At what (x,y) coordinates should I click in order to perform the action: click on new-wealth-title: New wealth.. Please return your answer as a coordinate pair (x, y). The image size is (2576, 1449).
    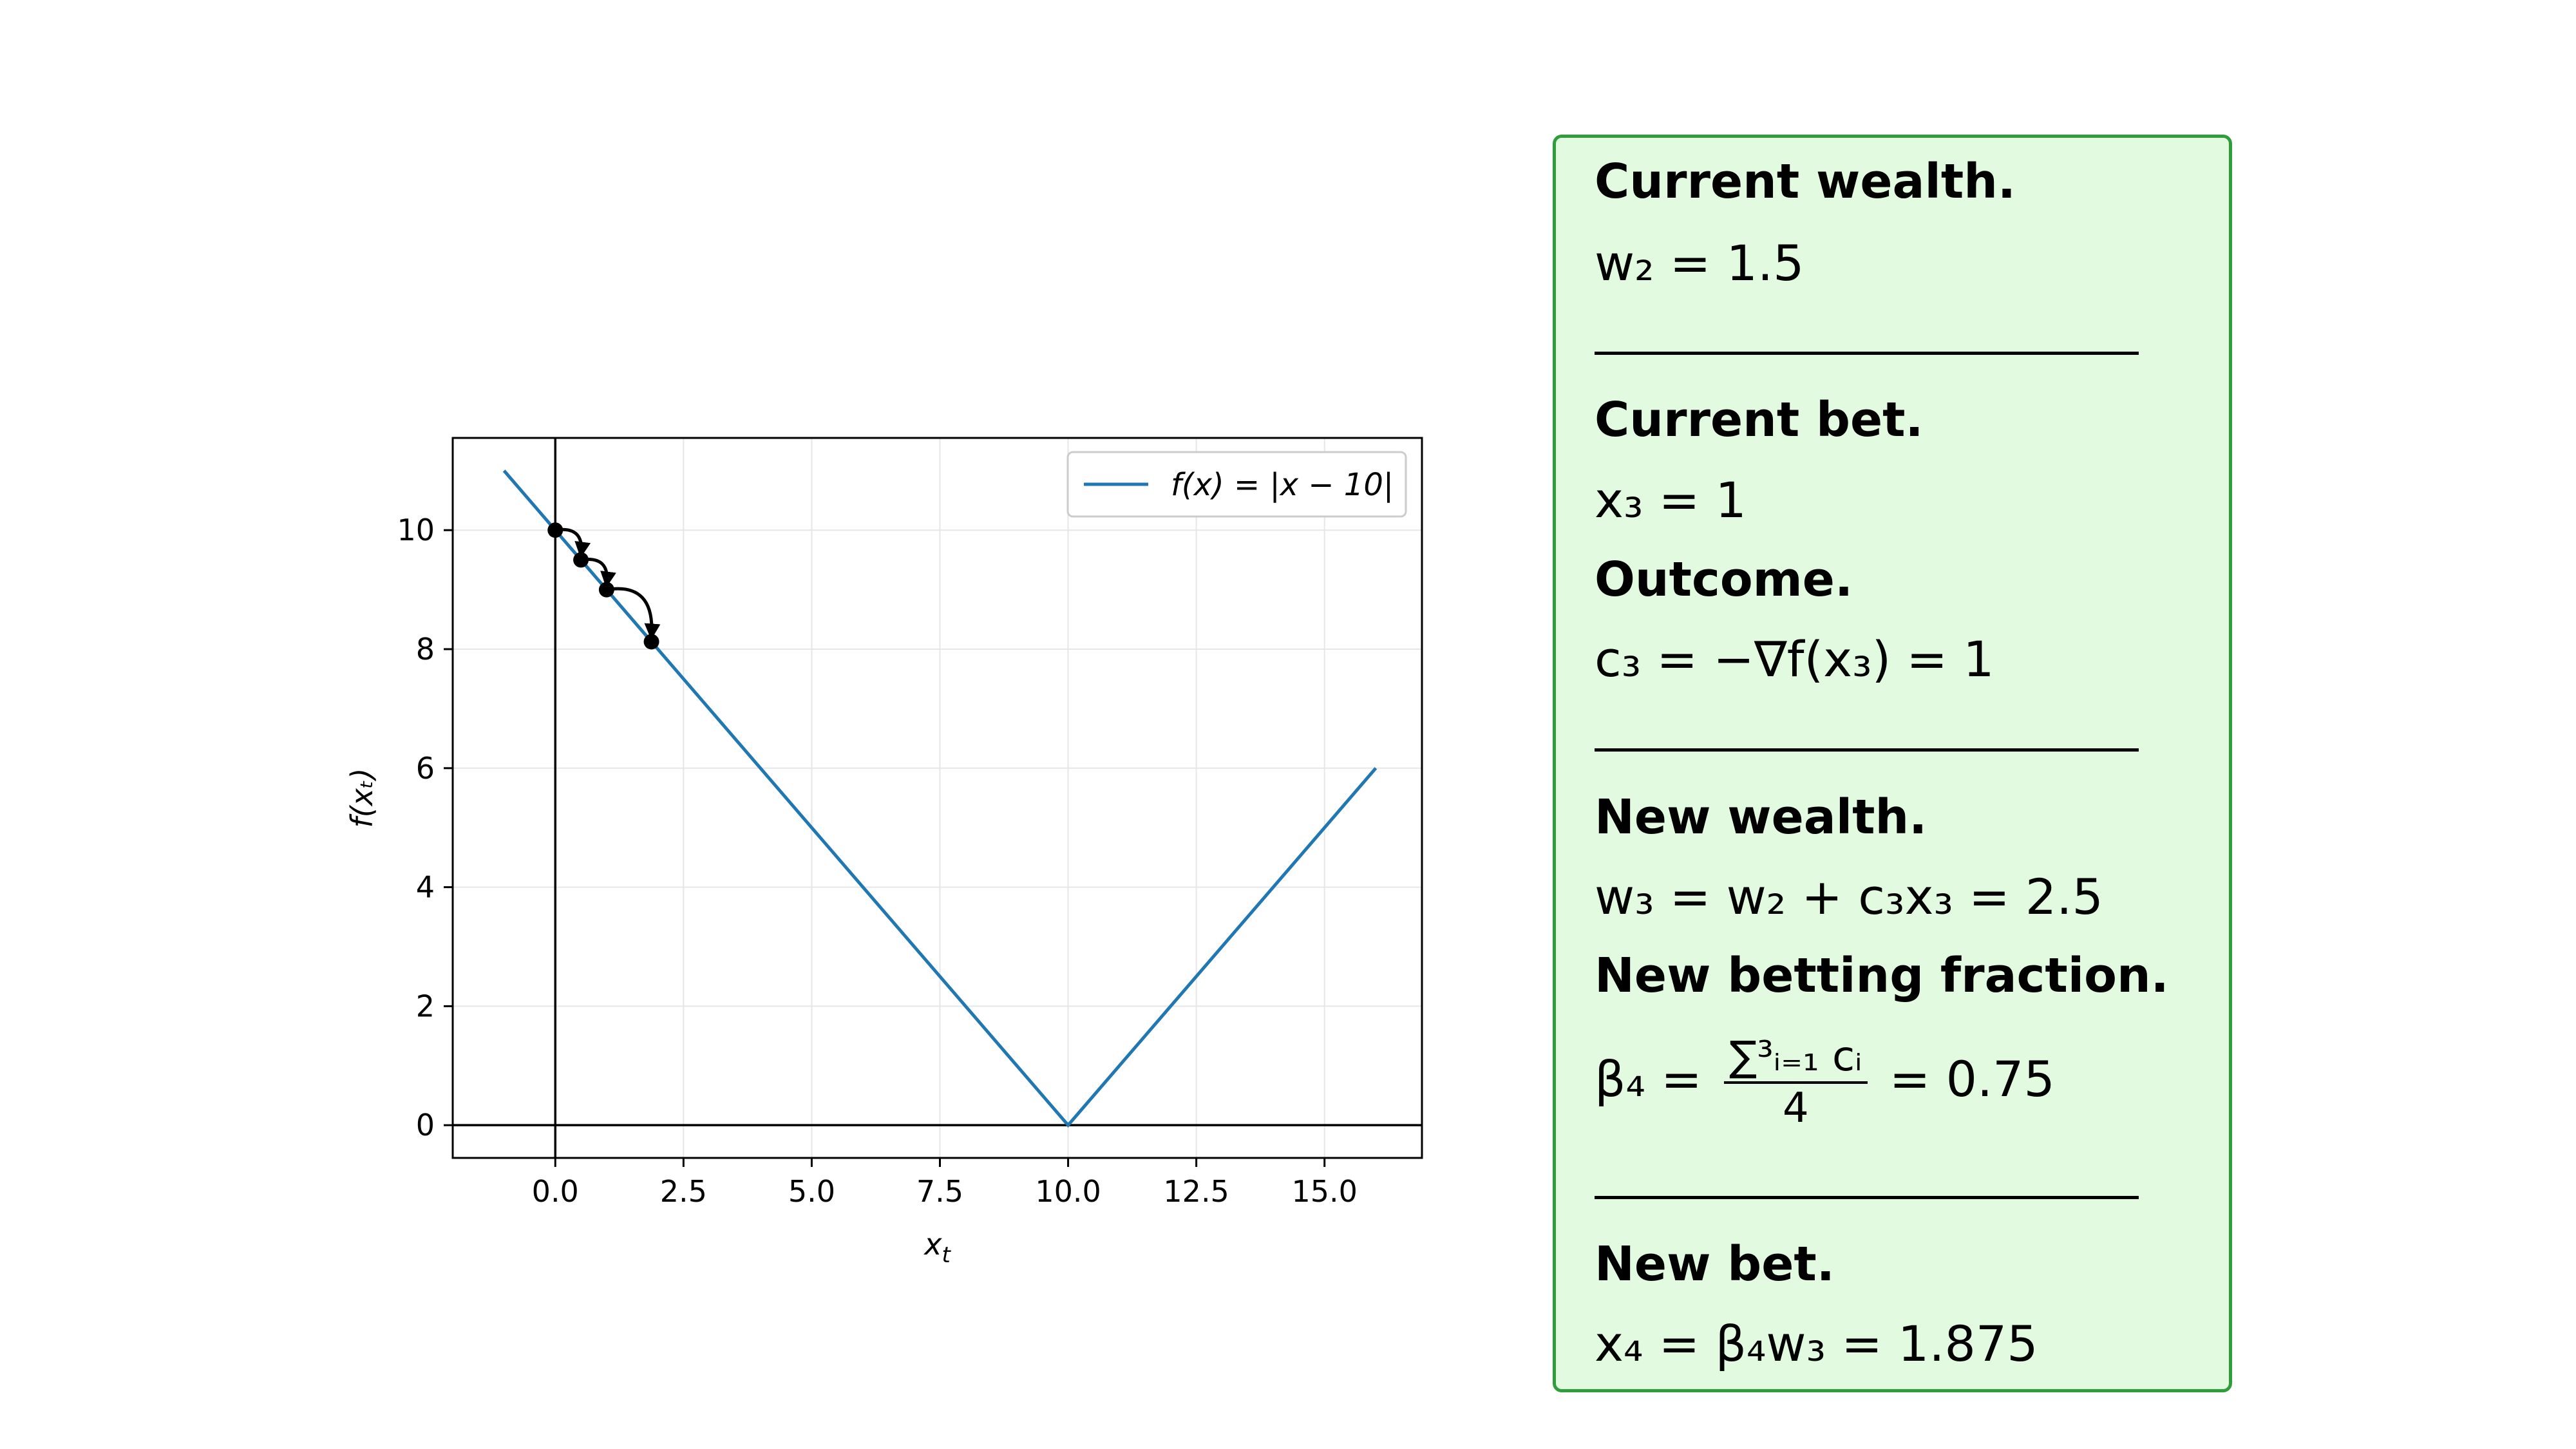
    Looking at the image, I should click on (1761, 817).